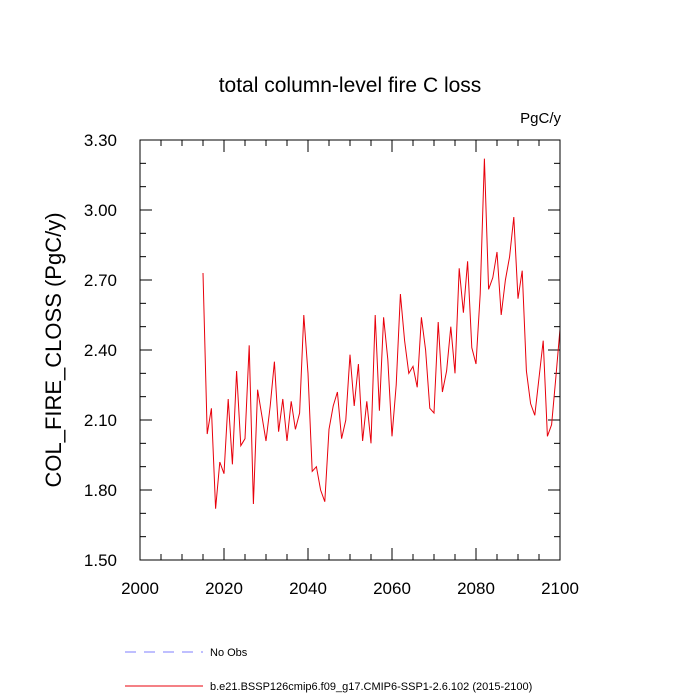 The image size is (700, 700). I want to click on y-tick-label: 2.10, so click(100, 420).